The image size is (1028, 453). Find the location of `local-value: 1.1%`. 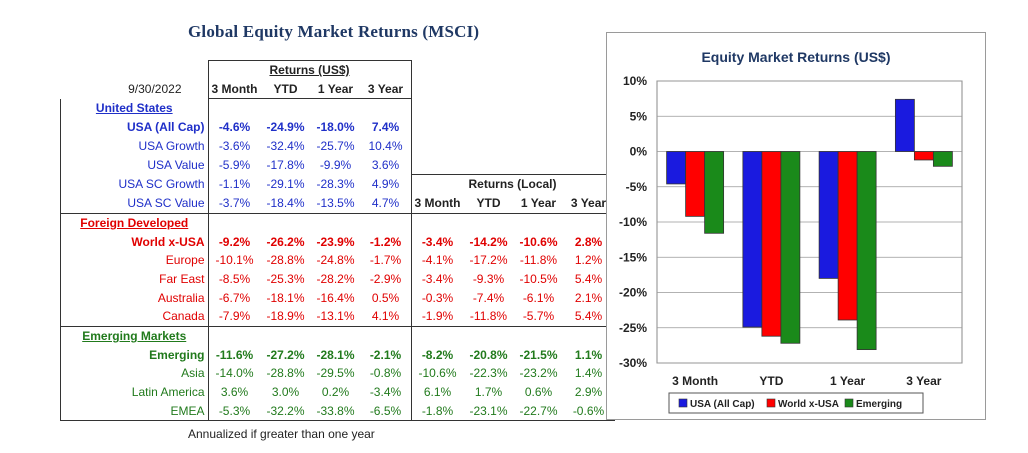

local-value: 1.1% is located at coordinates (589, 354).